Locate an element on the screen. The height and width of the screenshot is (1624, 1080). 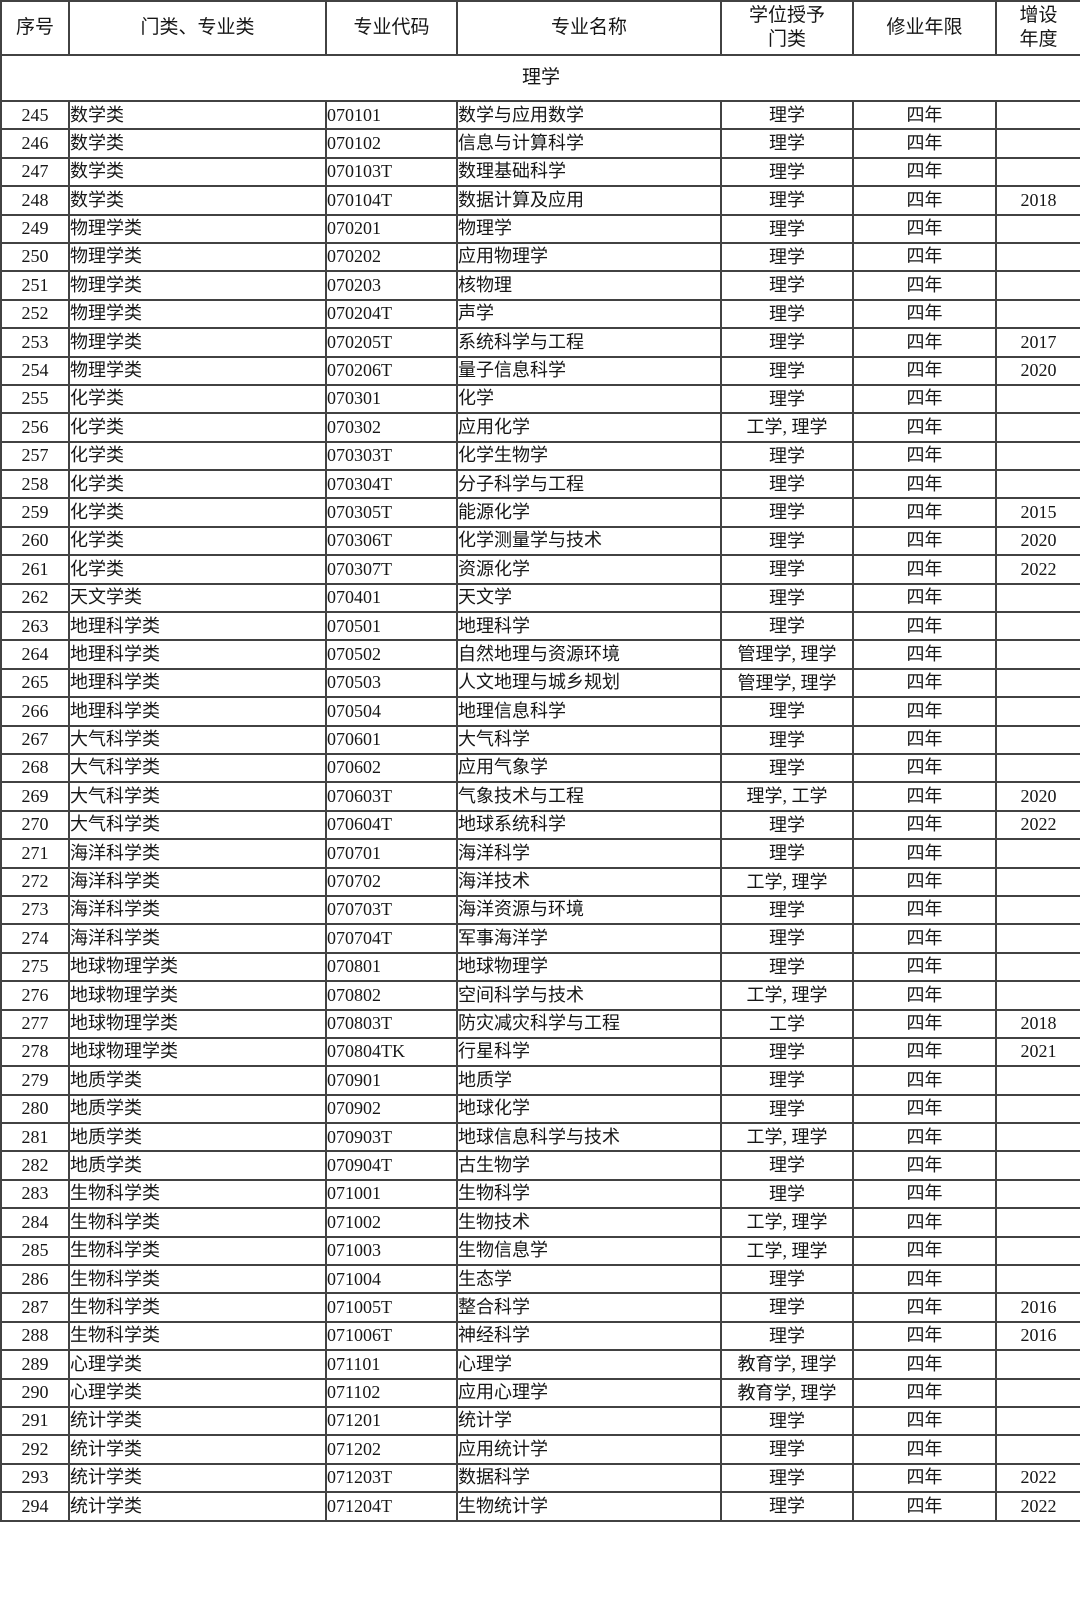
table-row: 260 化学类 070306T 化学测量学与技术 理学 四年 2020 is located at coordinates (540, 541).